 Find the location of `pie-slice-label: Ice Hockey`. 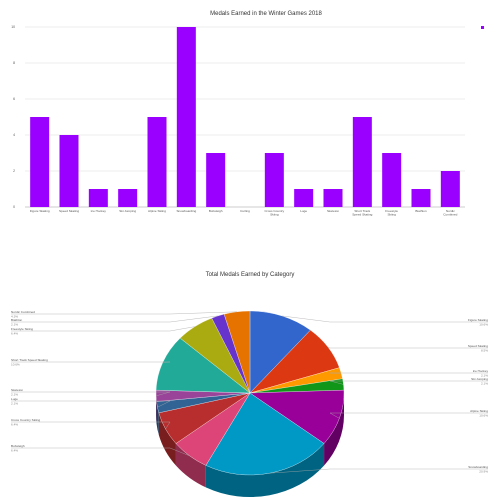

pie-slice-label: Ice Hockey is located at coordinates (481, 371).